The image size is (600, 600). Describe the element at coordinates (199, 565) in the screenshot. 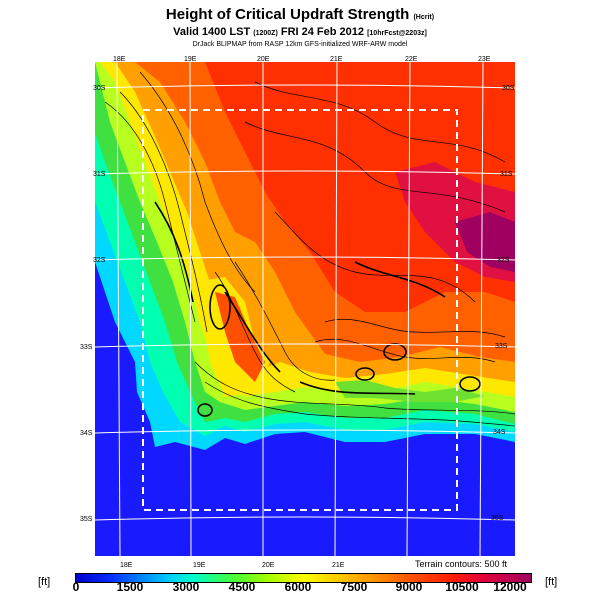

I see `lon-label-bottom: 19E` at that location.